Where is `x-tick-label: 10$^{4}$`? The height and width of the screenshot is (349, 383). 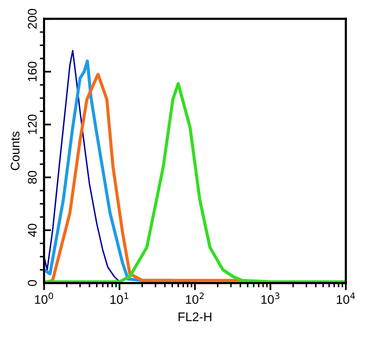 x-tick-label: 10$^{4}$ is located at coordinates (345, 298).